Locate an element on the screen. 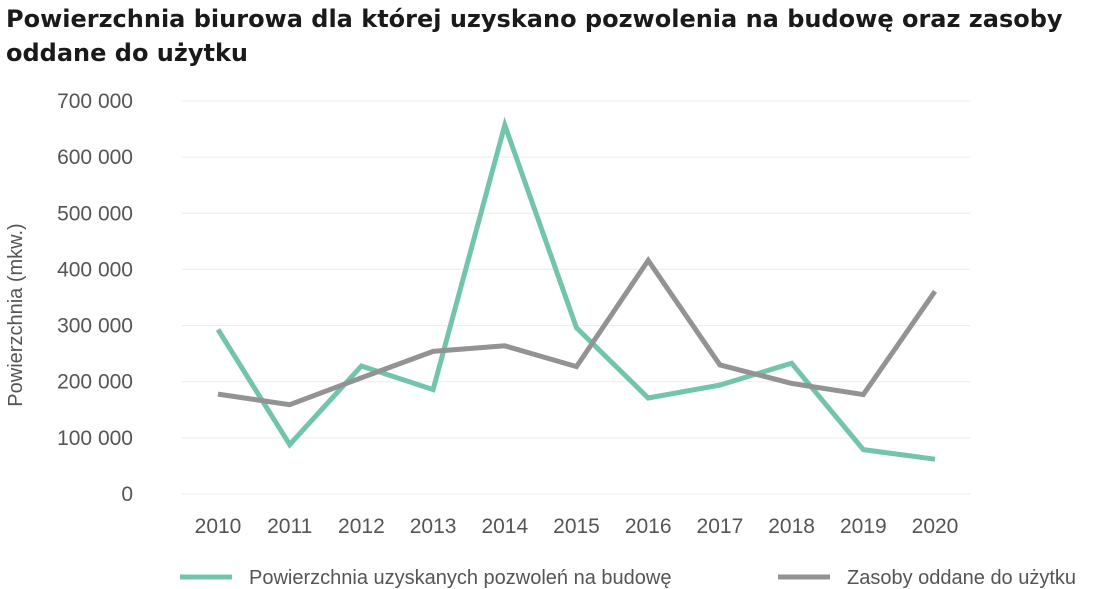 Image resolution: width=1100 pixels, height=589 pixels. y-tick-label: 500 000 is located at coordinates (95, 213).